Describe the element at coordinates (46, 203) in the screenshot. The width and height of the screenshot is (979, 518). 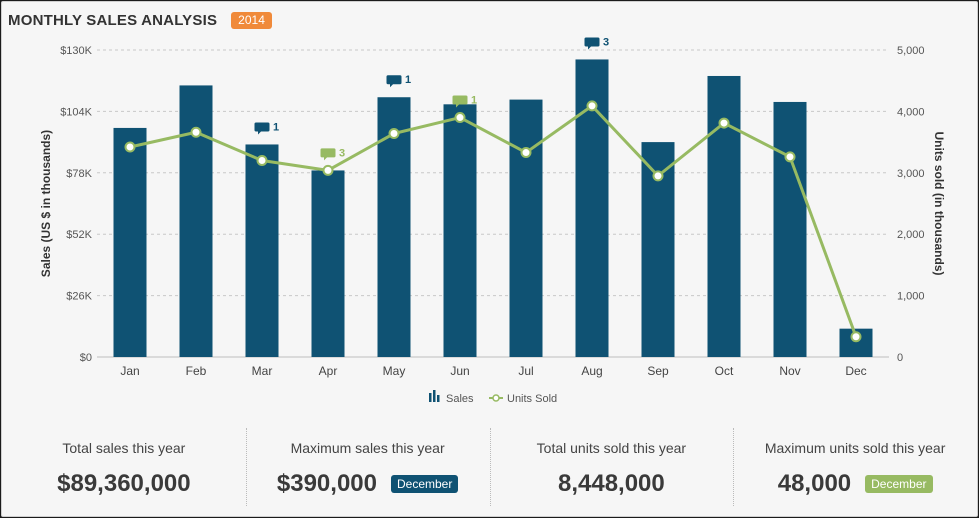
I see `y-left-axis-title: Sales (US $ in thousands)` at that location.